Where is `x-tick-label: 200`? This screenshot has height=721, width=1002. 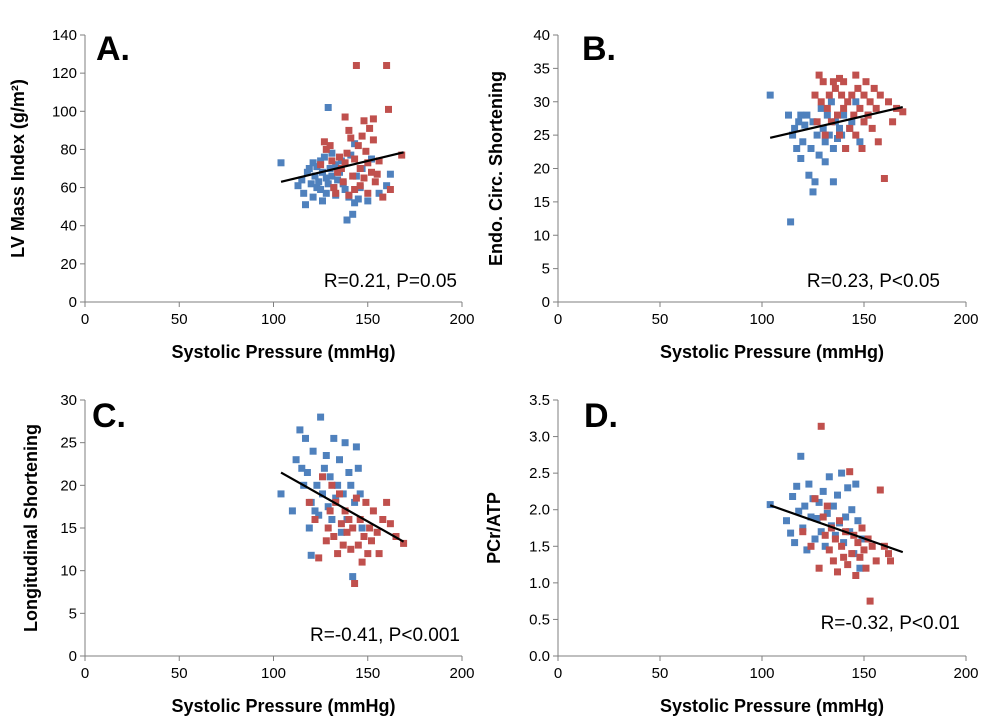 x-tick-label: 200 is located at coordinates (965, 673).